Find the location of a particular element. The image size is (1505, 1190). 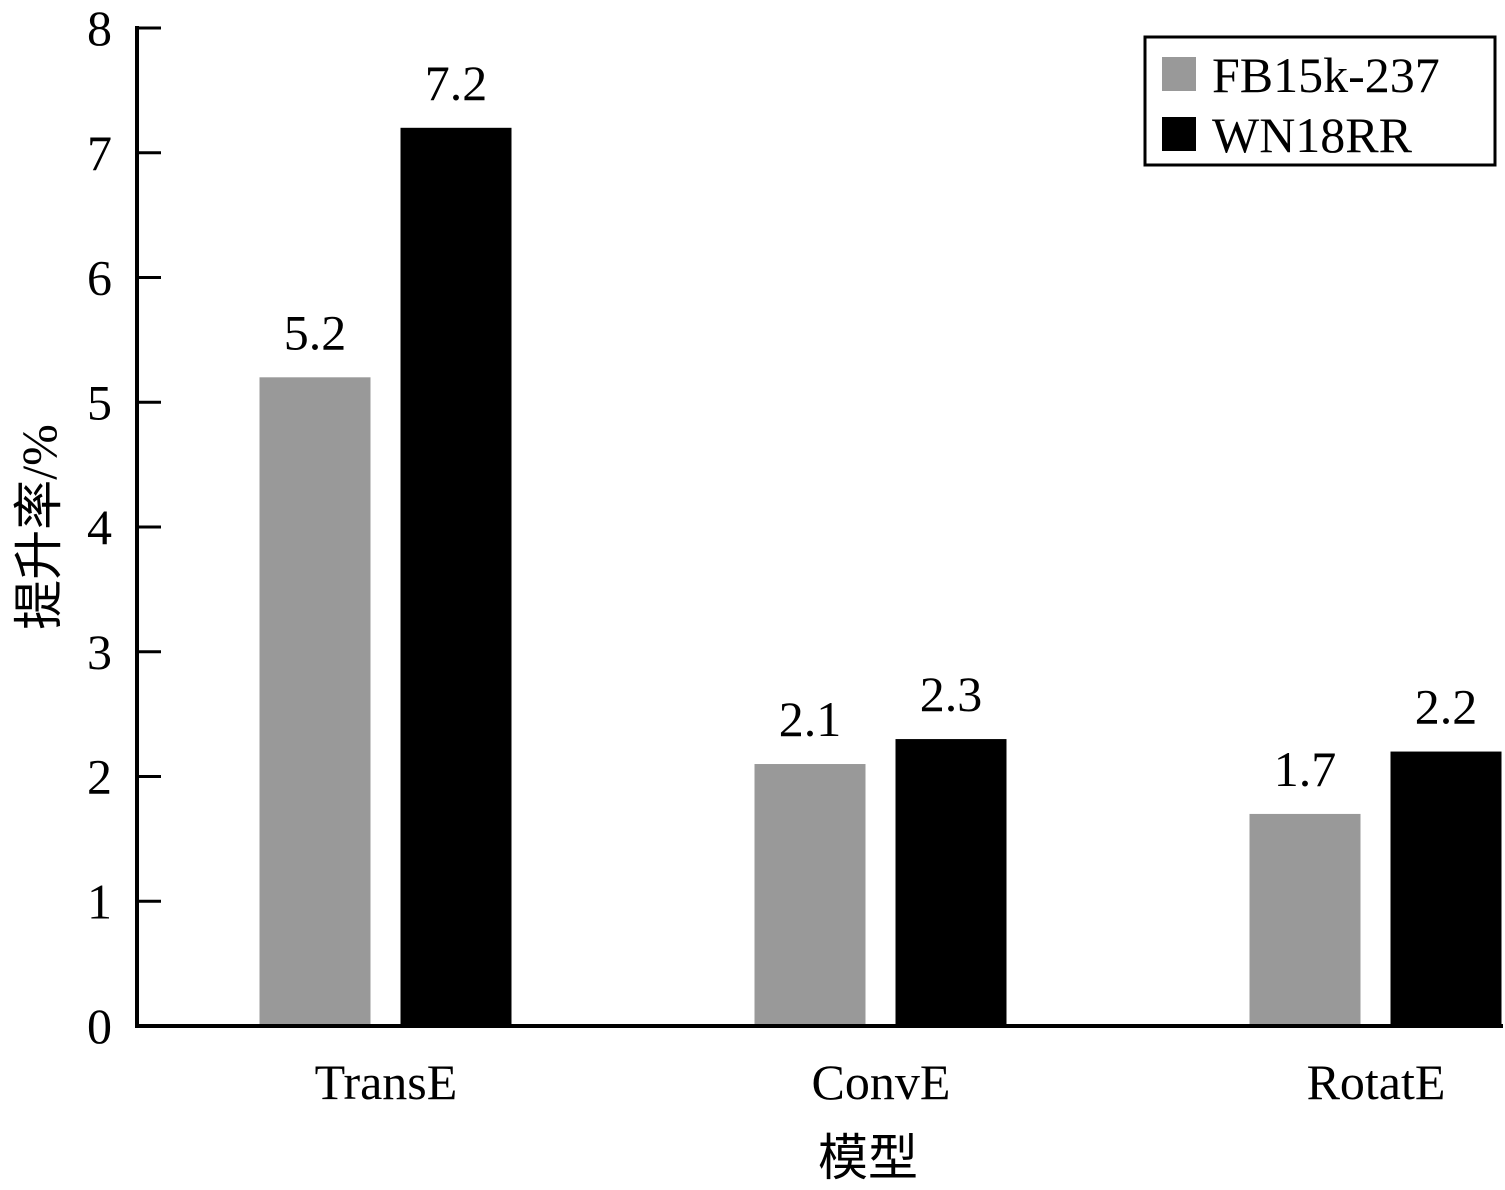

bar-wn18rr-conve is located at coordinates (951, 882).